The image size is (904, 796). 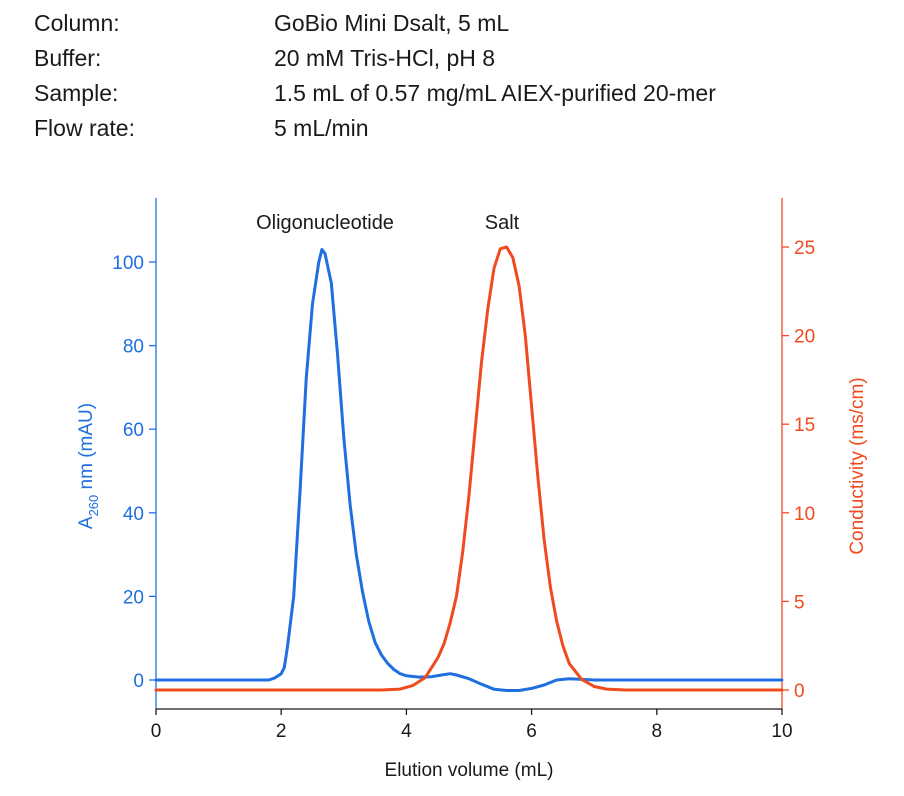 What do you see at coordinates (857, 465) in the screenshot?
I see `right-axis-label: Conductivity (ms/cm)` at bounding box center [857, 465].